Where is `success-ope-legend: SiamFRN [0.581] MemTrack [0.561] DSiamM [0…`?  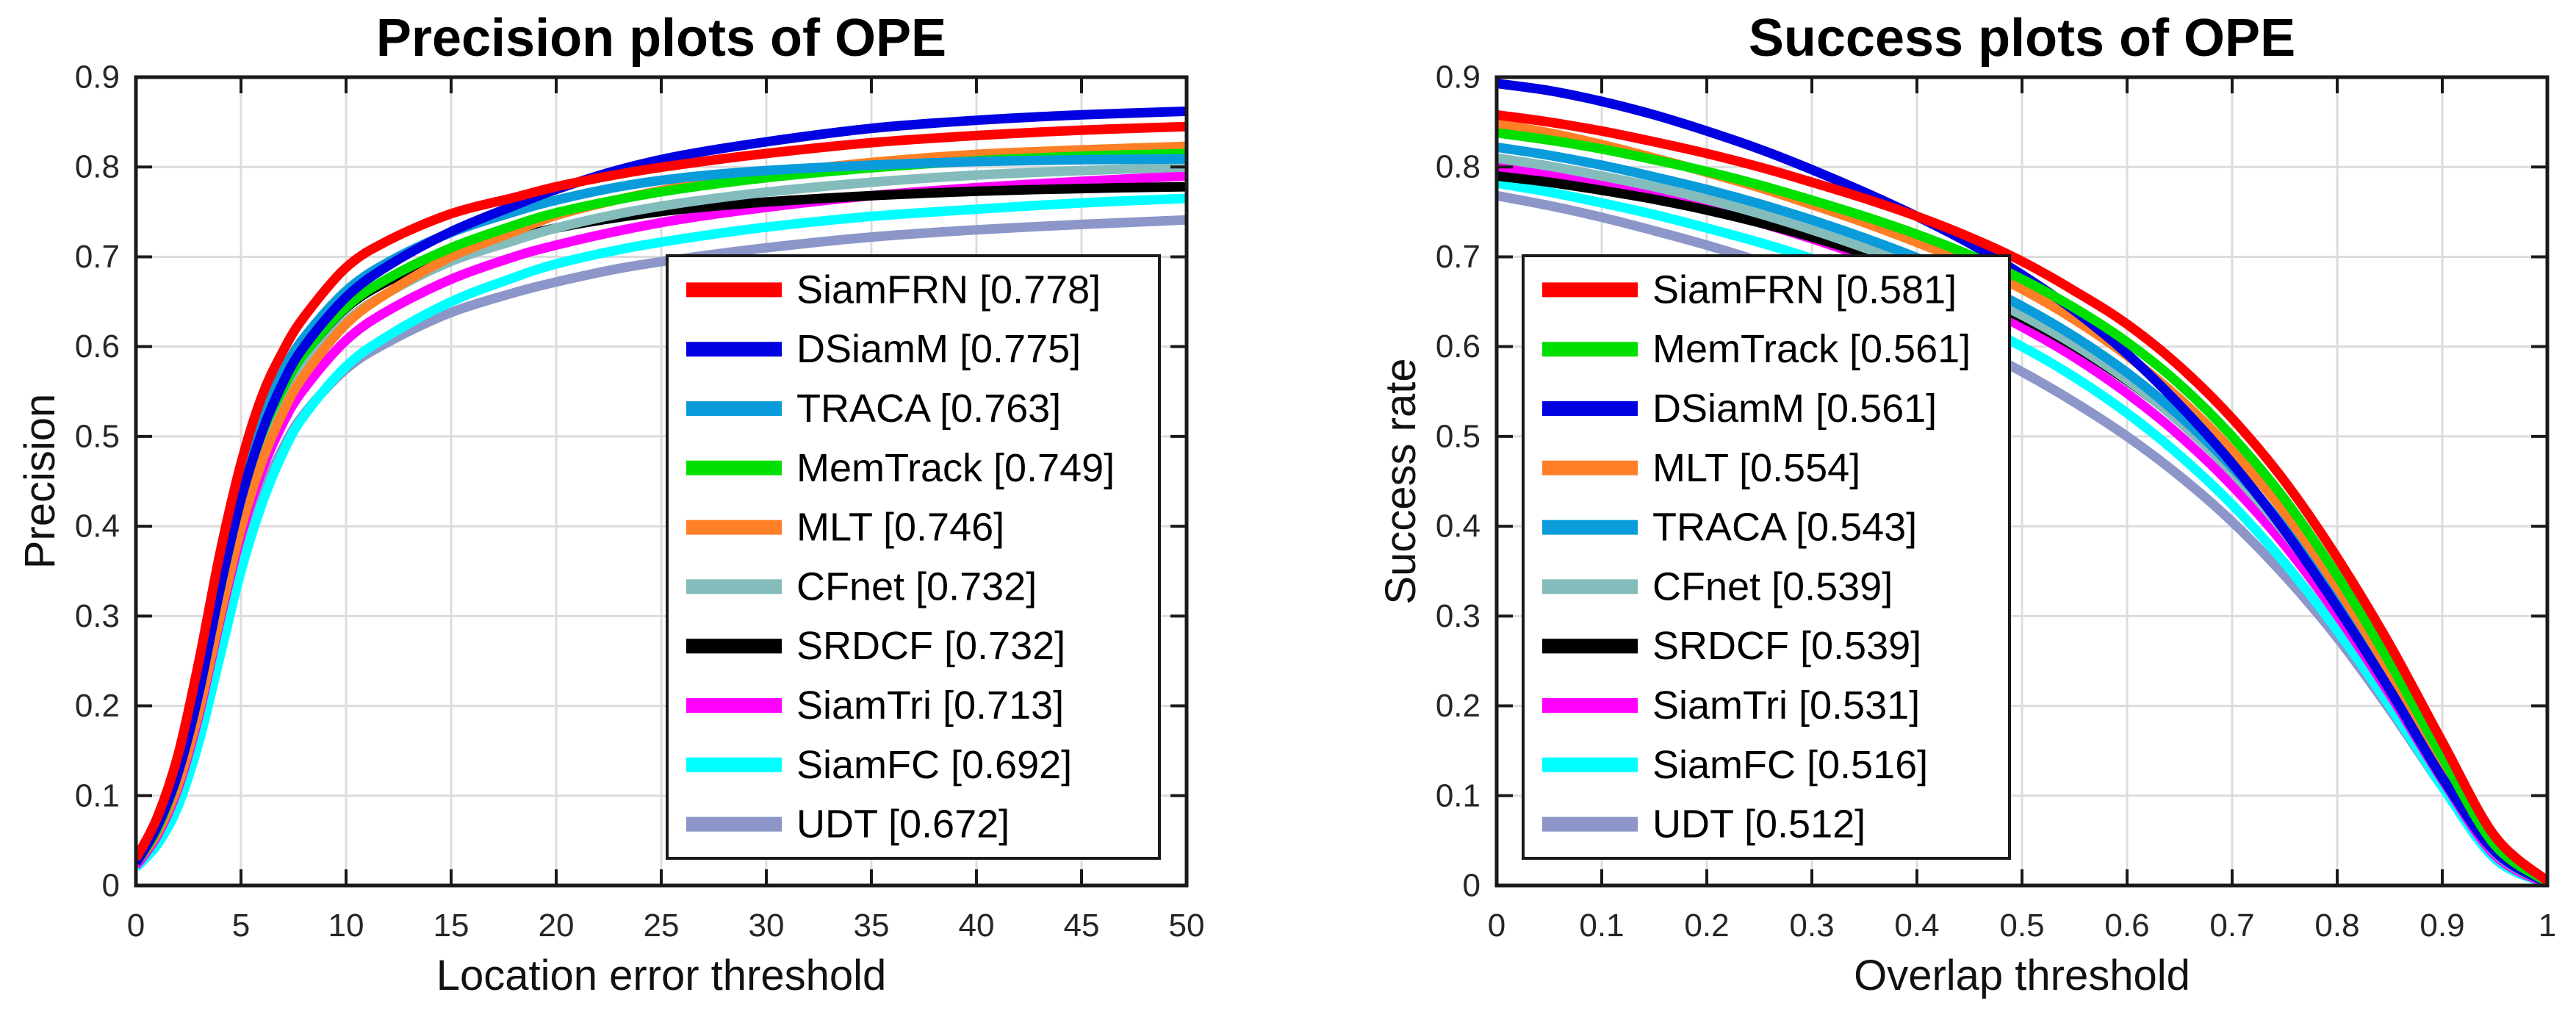
success-ope-legend: SiamFRN [0.581] MemTrack [0.561] DSiamM [0… is located at coordinates (1766, 557).